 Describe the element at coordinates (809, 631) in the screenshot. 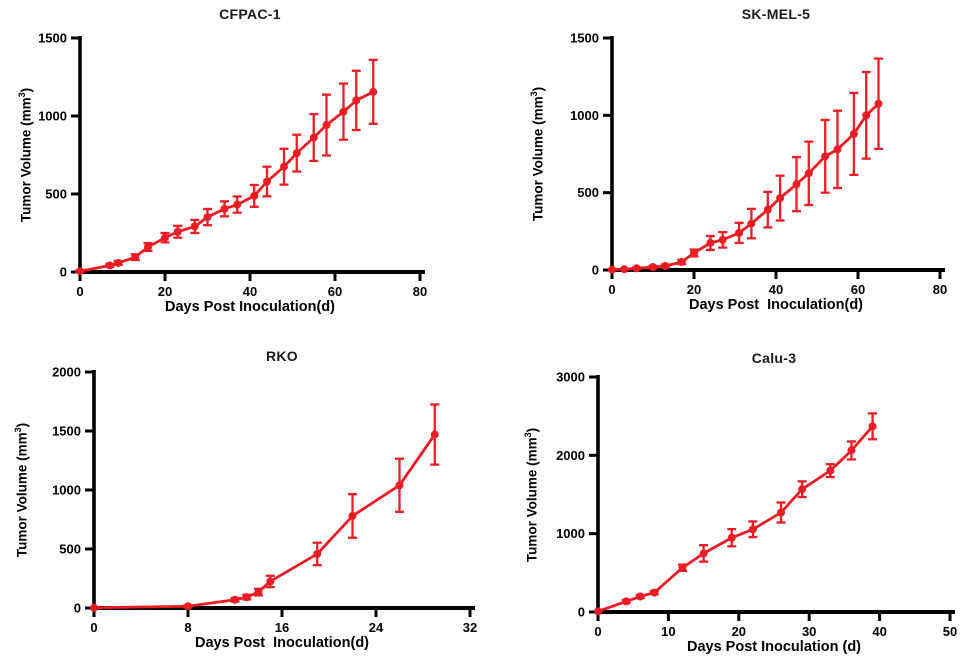

I see `x-tick-label: 30` at that location.